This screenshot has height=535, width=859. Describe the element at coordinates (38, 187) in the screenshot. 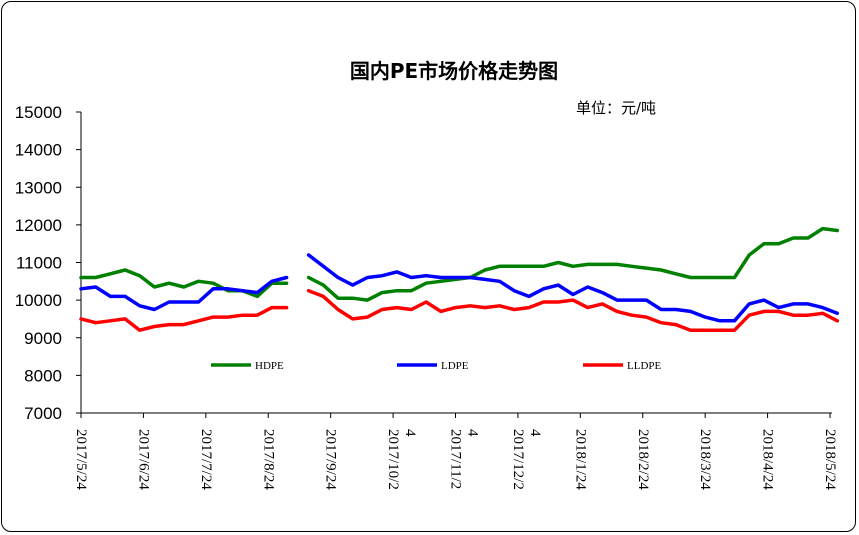

I see `y-tick-label: 13000` at that location.